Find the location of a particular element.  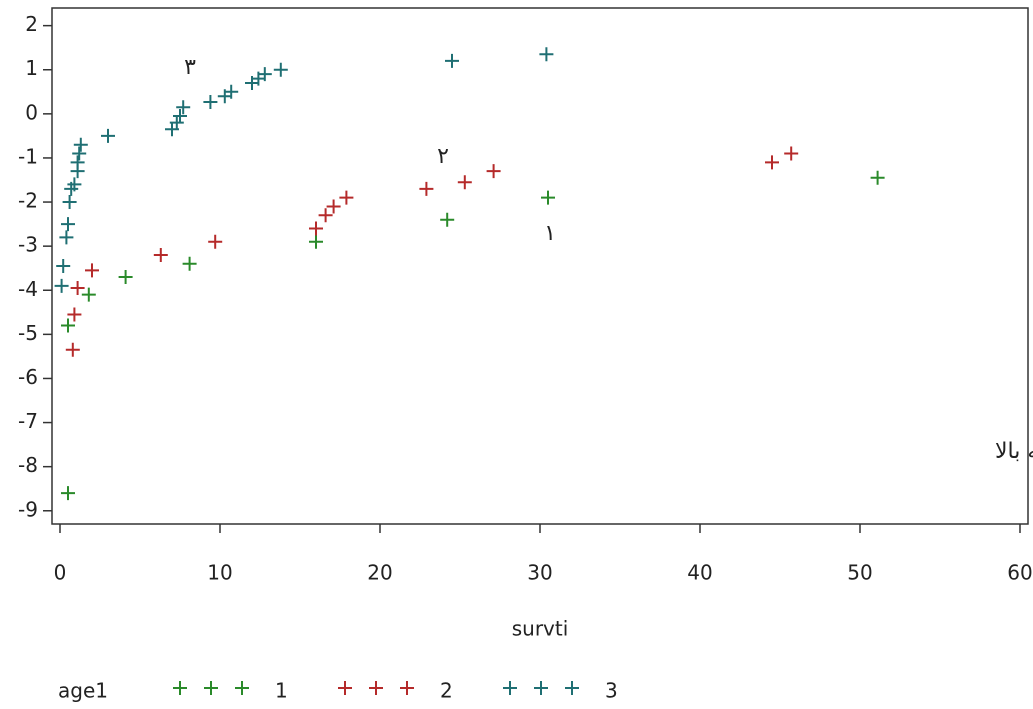

y-tick-label: 0 is located at coordinates (31, 112).